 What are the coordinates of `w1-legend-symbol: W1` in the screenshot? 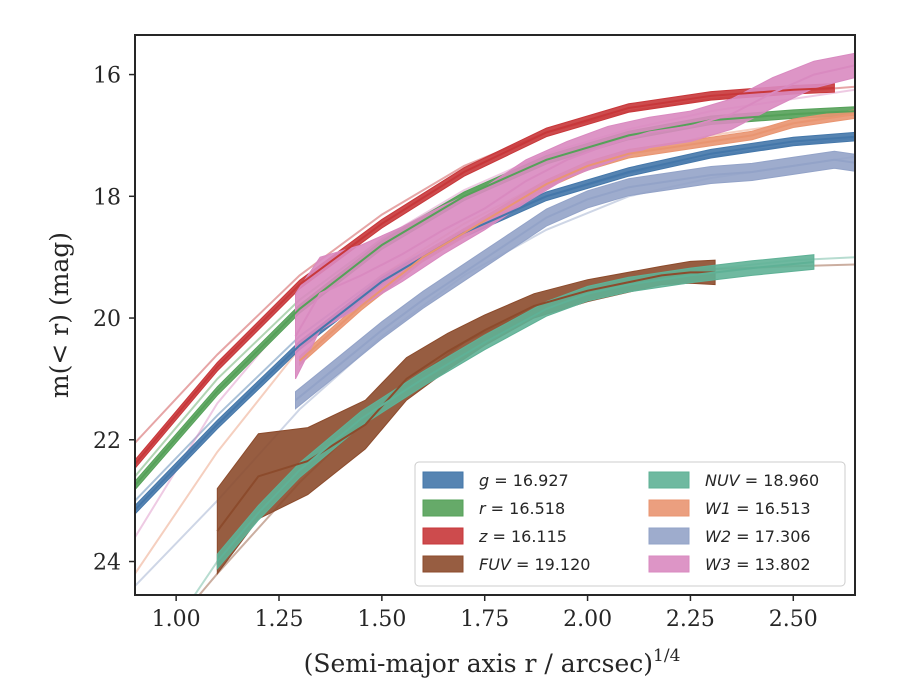 It's located at (718, 508).